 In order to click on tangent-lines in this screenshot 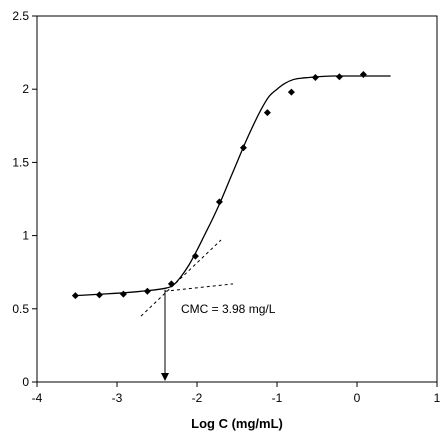, I will do `click(187, 278)`.